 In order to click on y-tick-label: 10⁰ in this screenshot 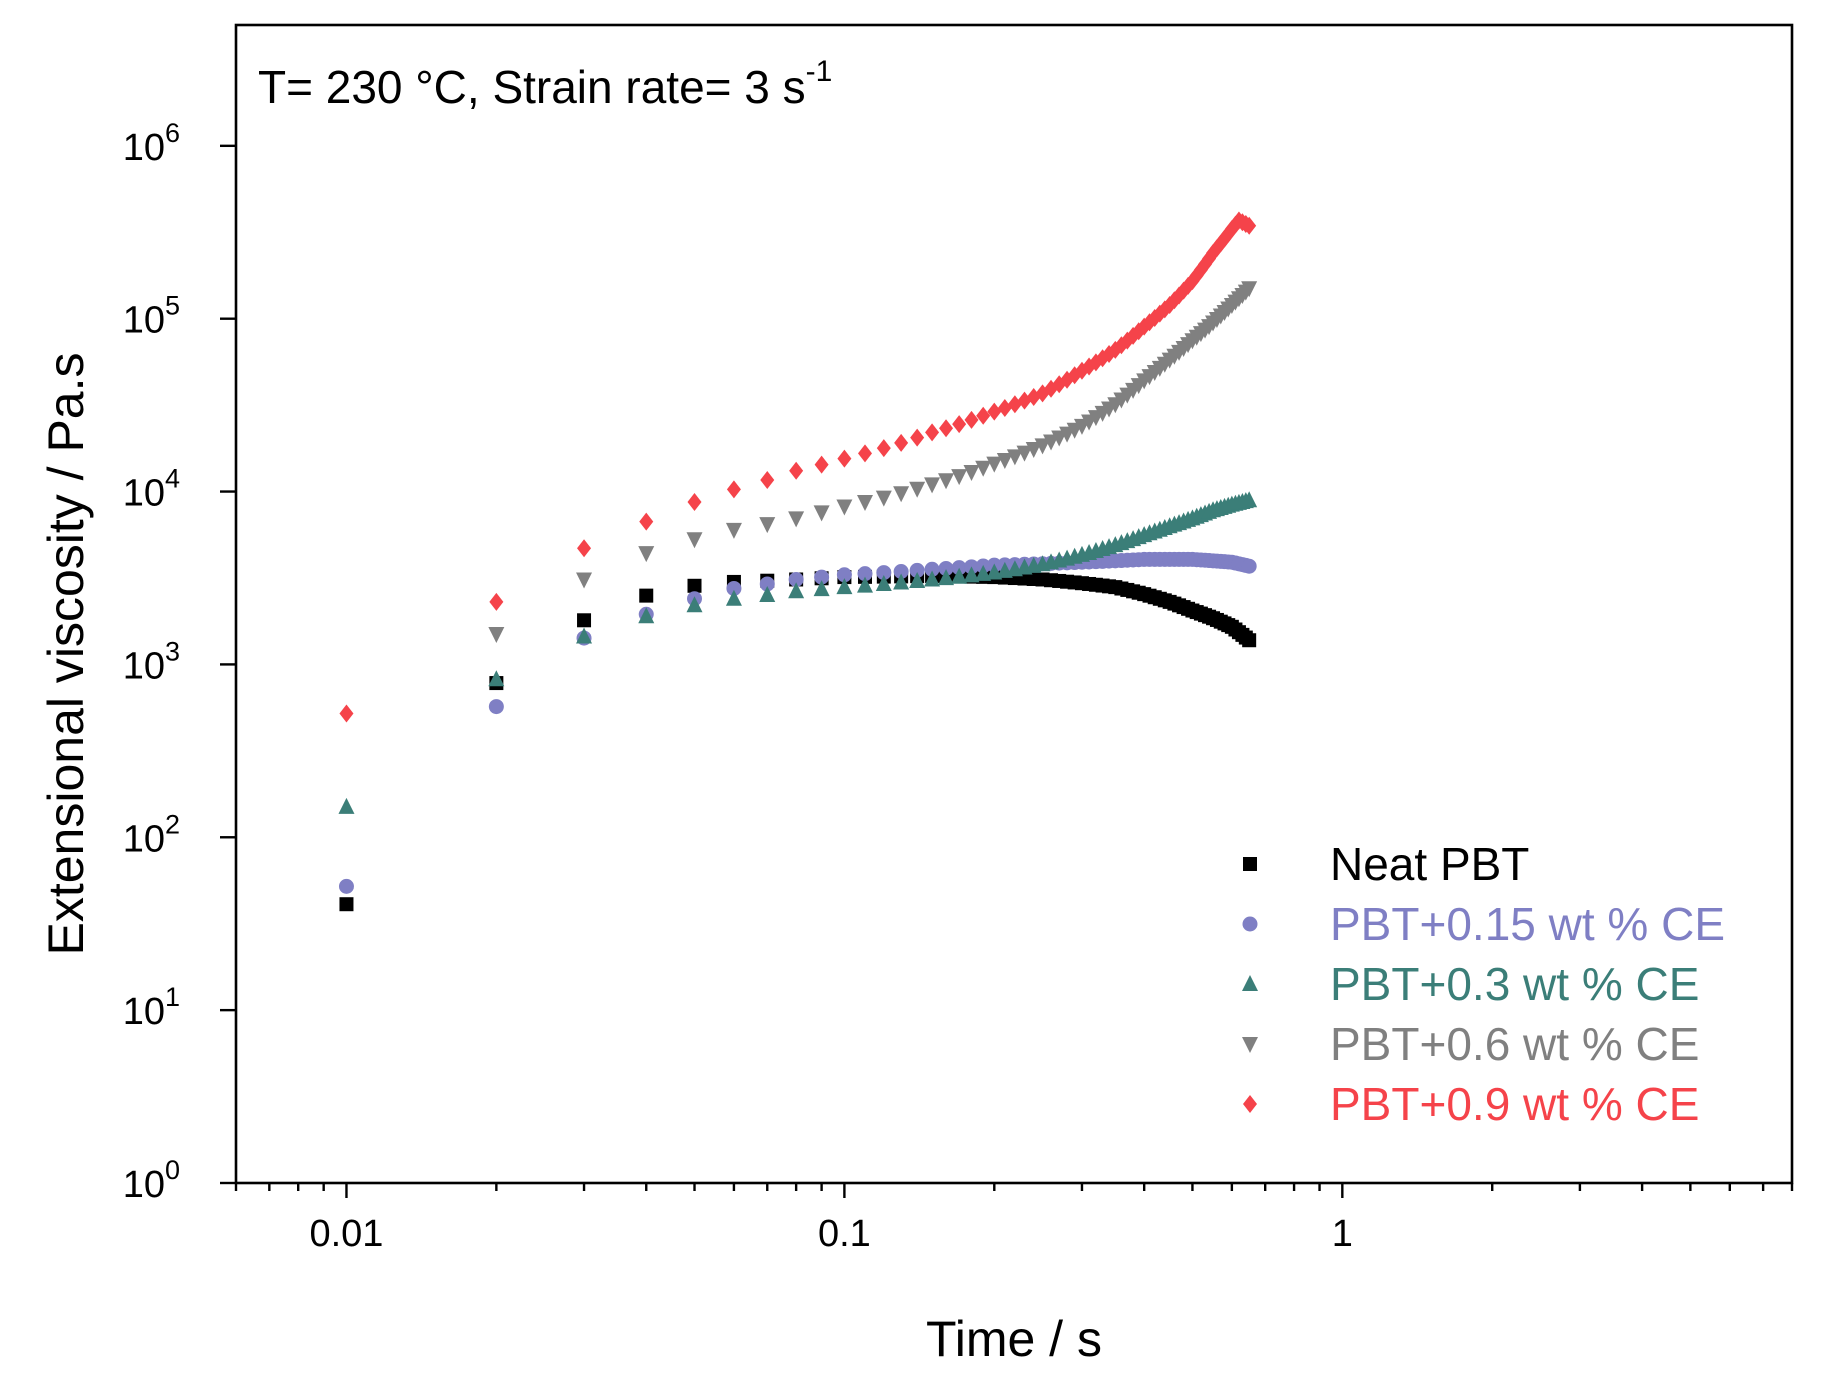, I will do `click(151, 1180)`.